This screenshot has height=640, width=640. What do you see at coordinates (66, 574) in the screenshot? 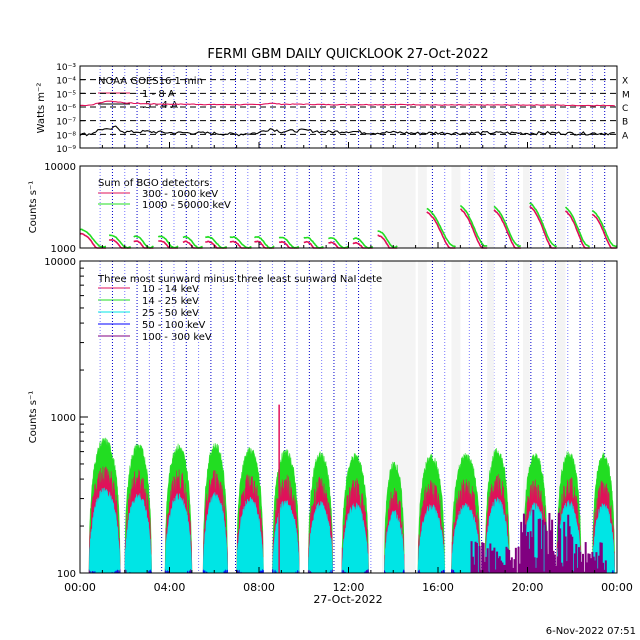
I see `nai-y-tick-label: 100` at bounding box center [66, 574].